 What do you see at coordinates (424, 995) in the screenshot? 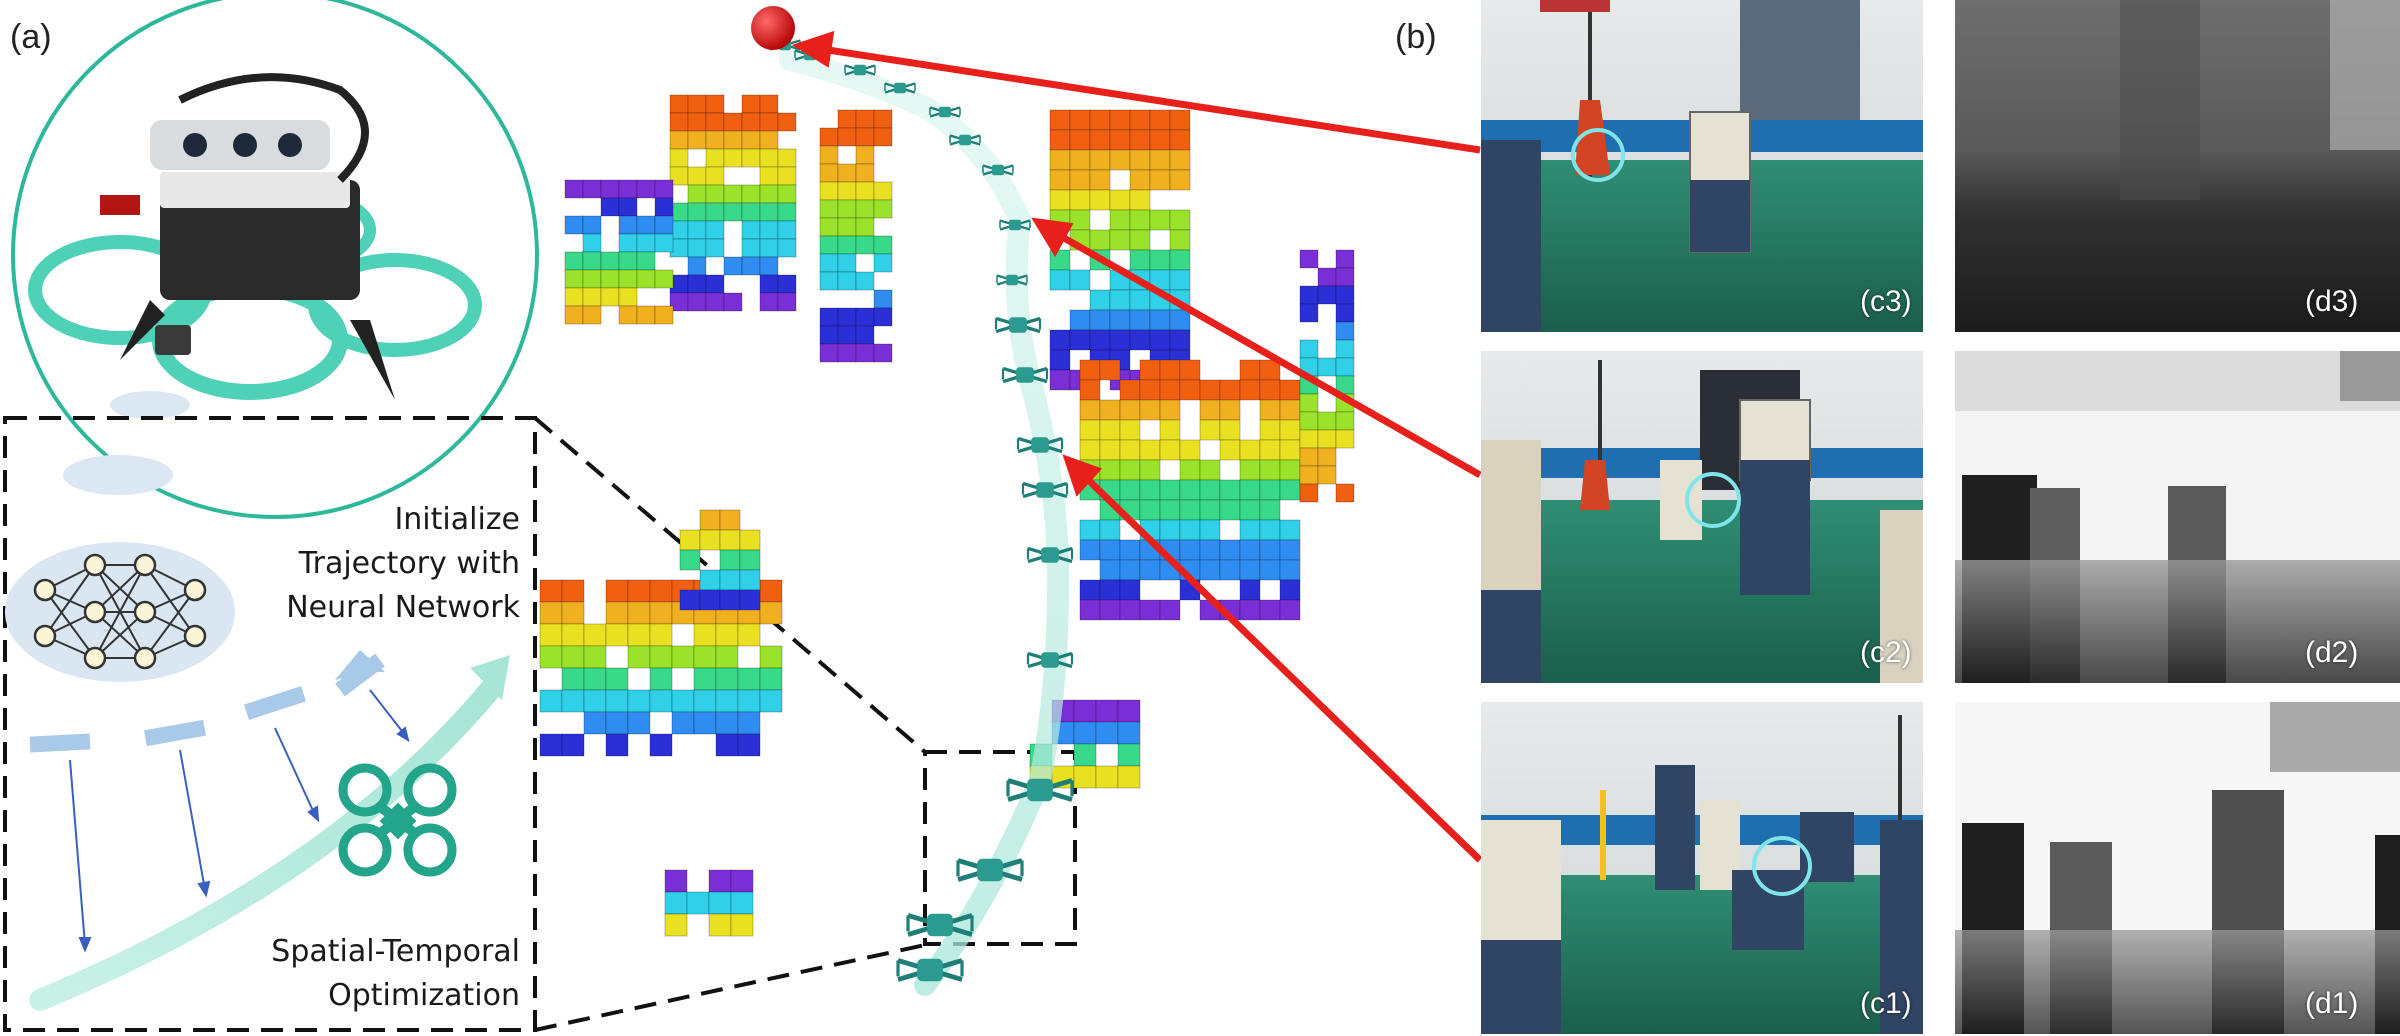
I see `opt-caption-line2: Optimization` at bounding box center [424, 995].